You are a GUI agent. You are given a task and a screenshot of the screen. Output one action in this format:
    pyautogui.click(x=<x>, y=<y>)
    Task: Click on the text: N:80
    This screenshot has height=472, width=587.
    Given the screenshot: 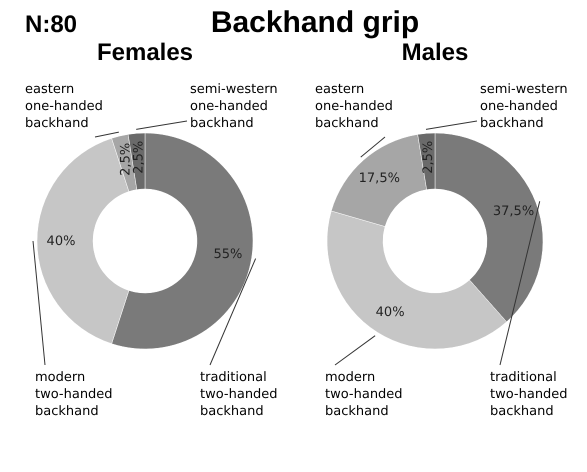 What is the action you would take?
    pyautogui.click(x=51, y=24)
    